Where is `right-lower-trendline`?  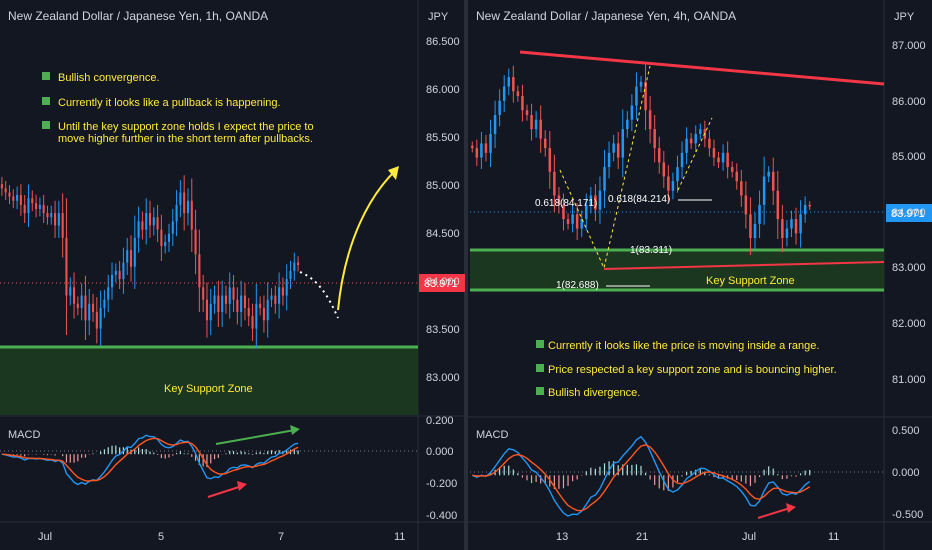 right-lower-trendline is located at coordinates (744, 265).